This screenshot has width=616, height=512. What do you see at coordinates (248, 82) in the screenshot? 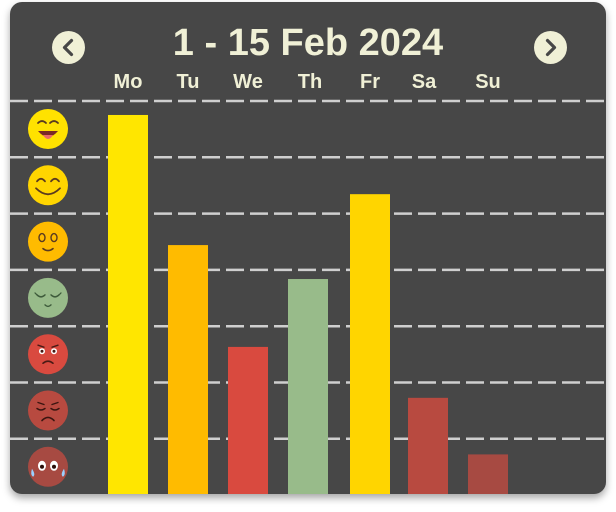
I see `day-label-we: We` at bounding box center [248, 82].